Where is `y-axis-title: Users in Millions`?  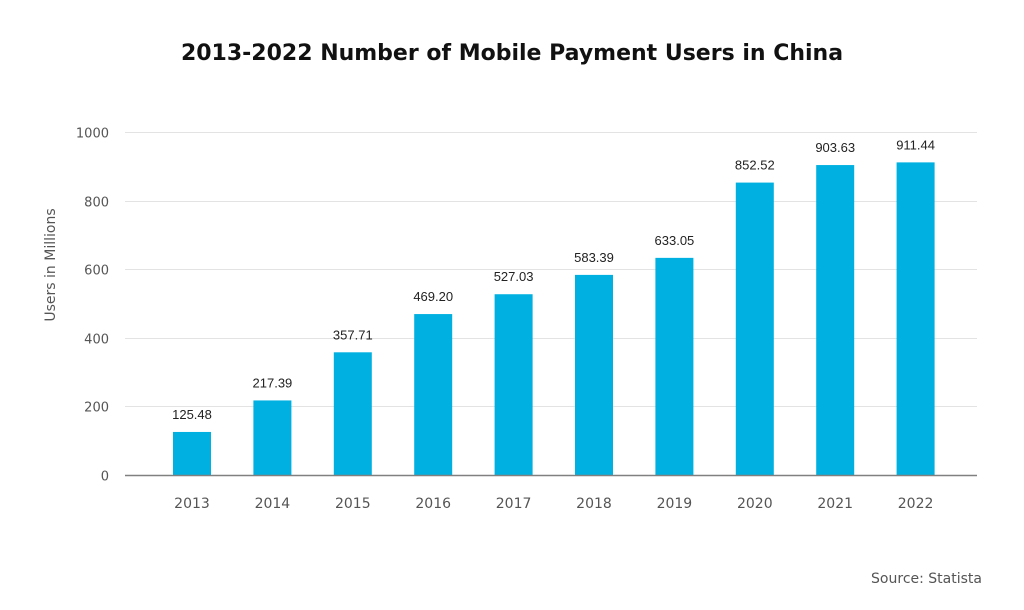 y-axis-title: Users in Millions is located at coordinates (51, 264).